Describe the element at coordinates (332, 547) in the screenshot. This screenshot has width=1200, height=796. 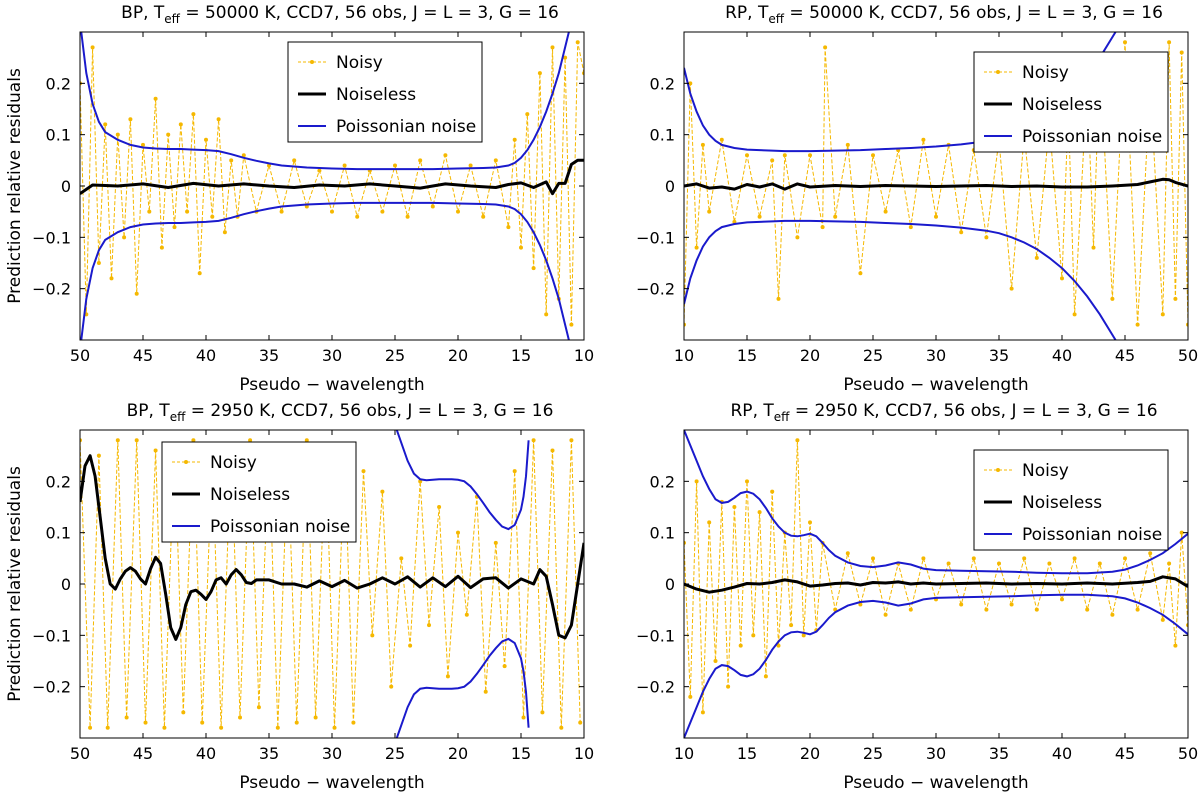
I see `series-noiseless-line` at that location.